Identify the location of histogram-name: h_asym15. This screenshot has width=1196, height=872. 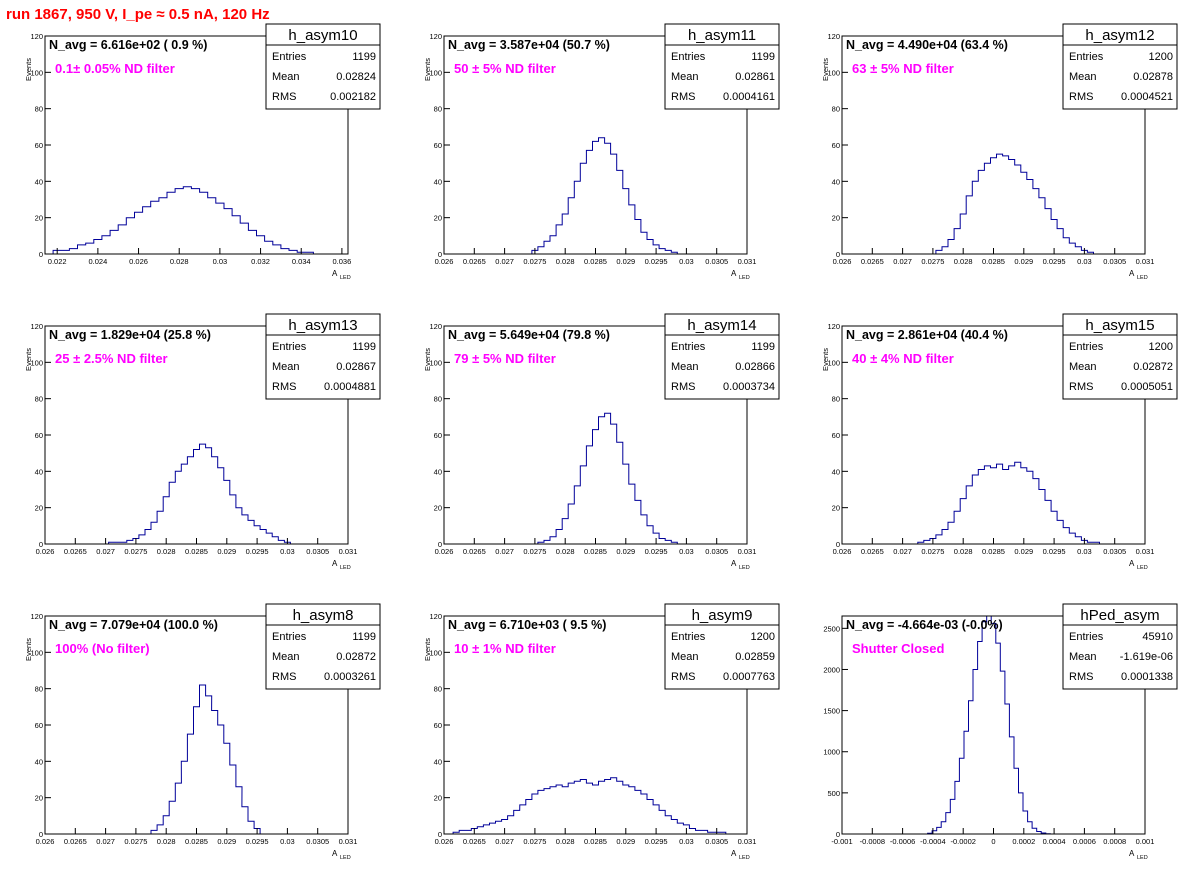
(1119, 325).